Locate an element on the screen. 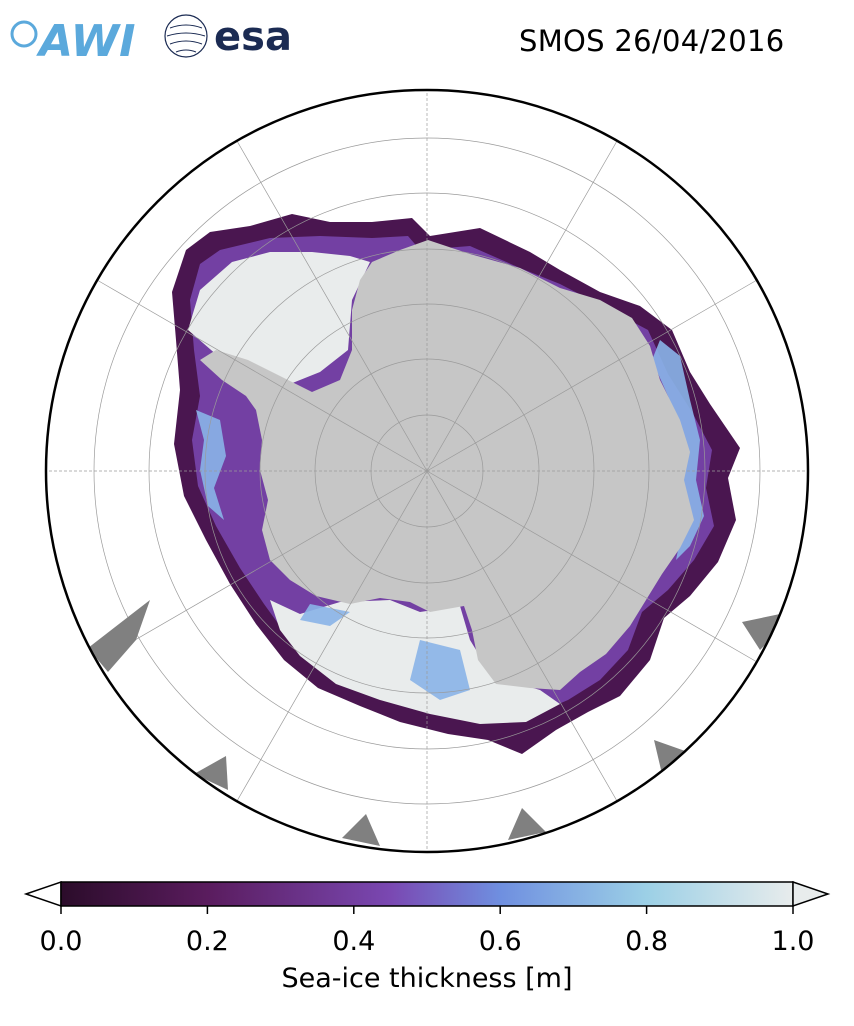 This screenshot has width=854, height=1026. colorbar-ticks: 0.0 0.2 0.4 0.6 0.8 1.0 is located at coordinates (427, 931).